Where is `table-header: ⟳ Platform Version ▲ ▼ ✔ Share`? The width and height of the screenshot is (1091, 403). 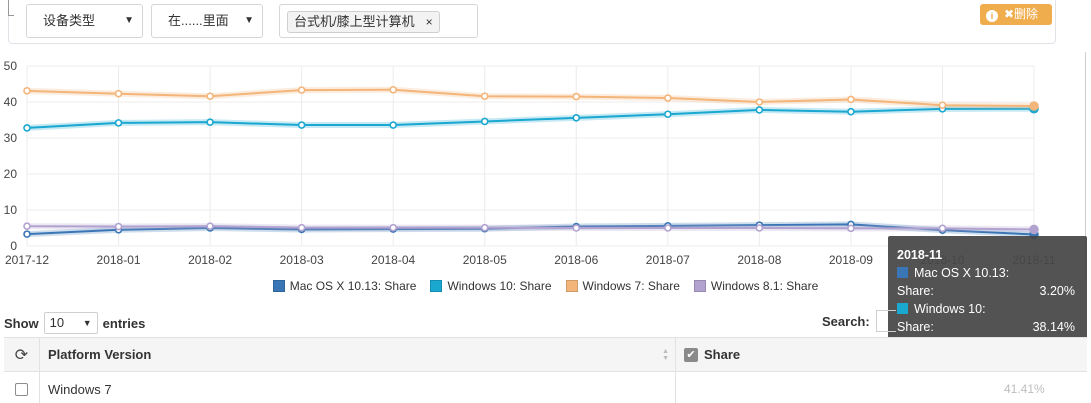 table-header: ⟳ Platform Version ▲ ▼ ✔ Share is located at coordinates (545, 354).